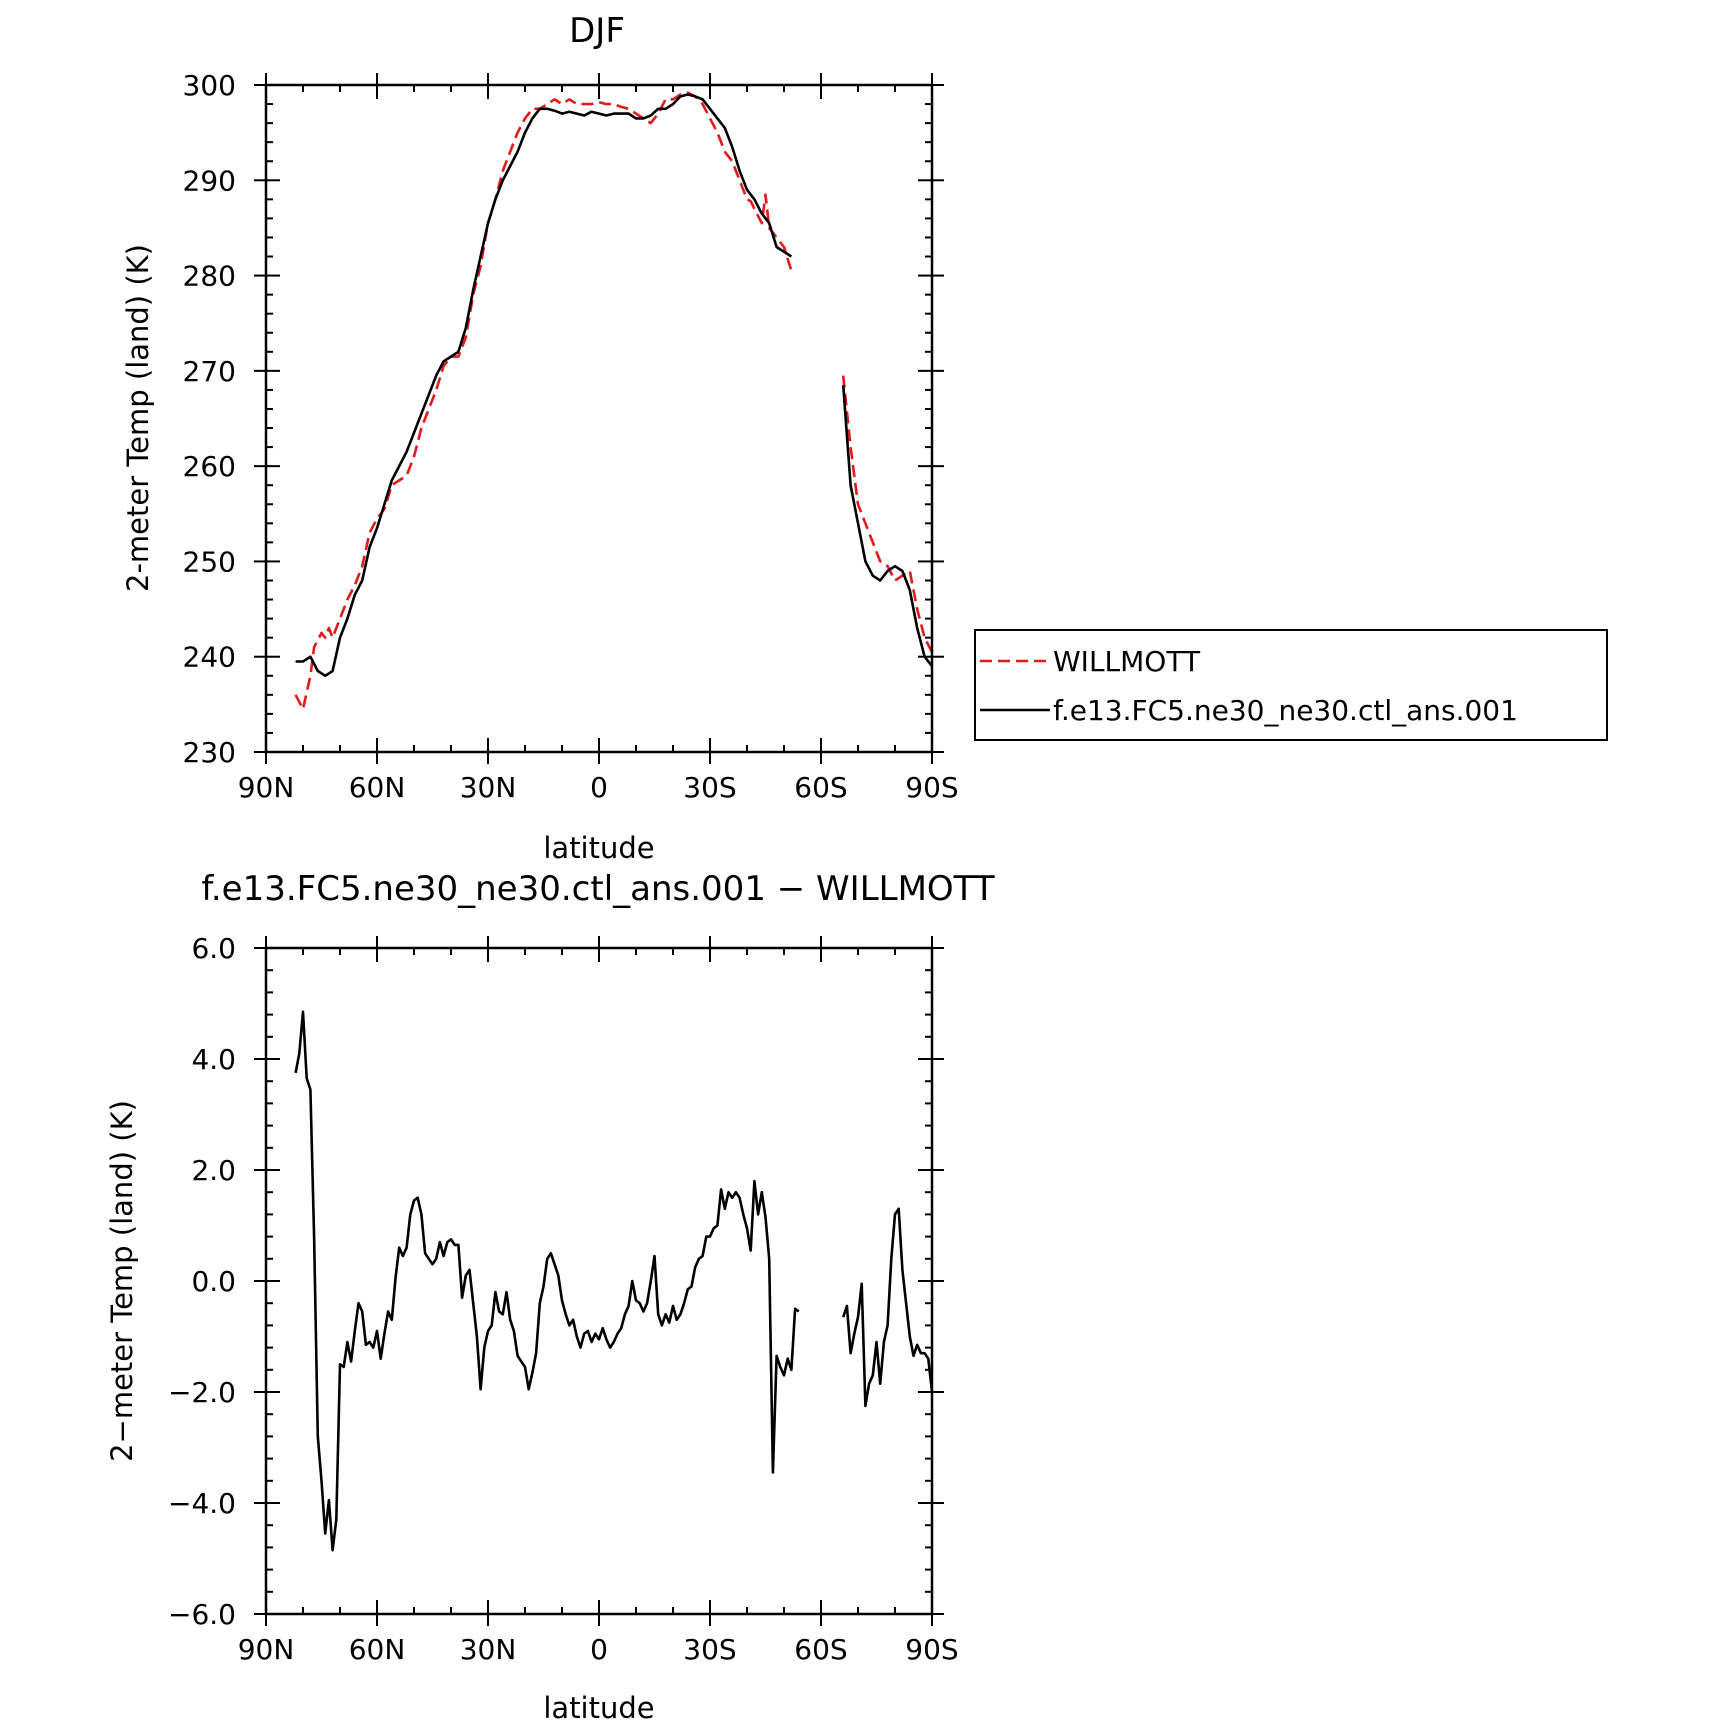  Describe the element at coordinates (1285, 710) in the screenshot. I see `legend-label-model: f.e13.FC5.ne30_ne30.ctl_ans.001` at that location.